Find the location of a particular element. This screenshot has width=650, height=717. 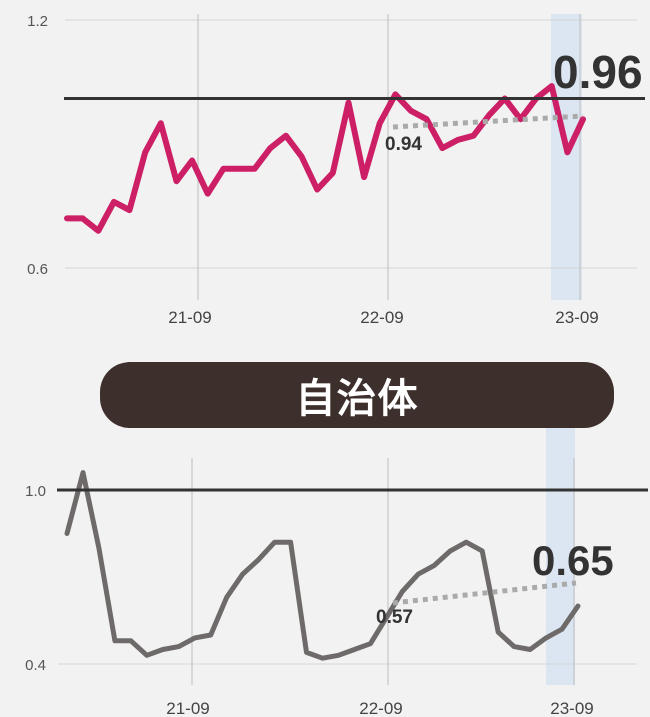

trend-start-label: 0.57 is located at coordinates (394, 617).